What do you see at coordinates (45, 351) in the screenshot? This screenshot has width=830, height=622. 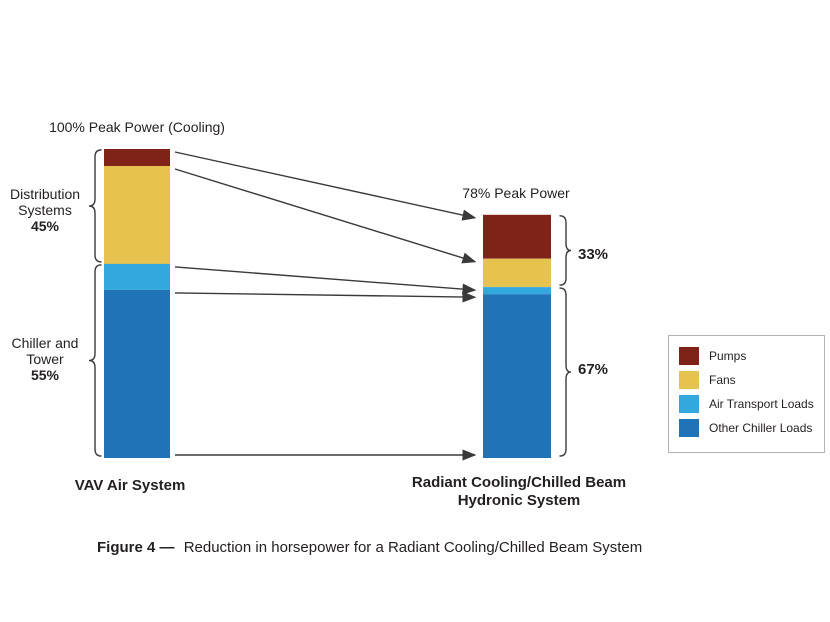 I see `group-label-chiller-text: Chiller and Tower` at bounding box center [45, 351].